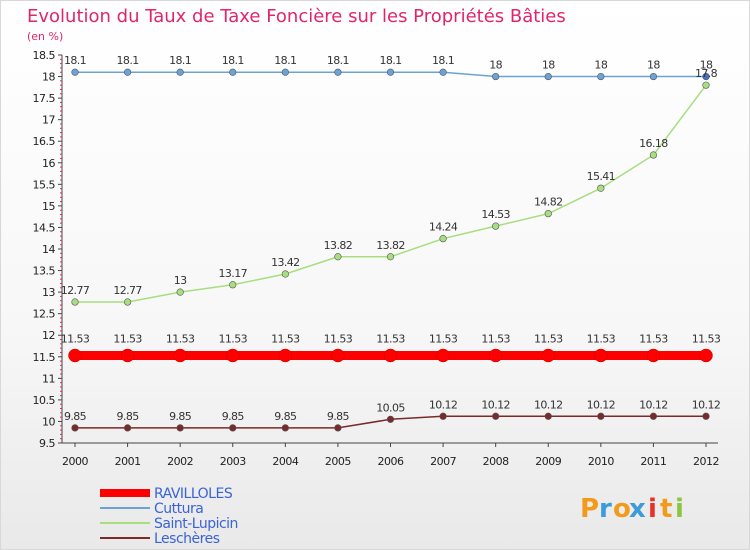  Describe the element at coordinates (48, 292) in the screenshot. I see `y-tick-label: 13` at that location.